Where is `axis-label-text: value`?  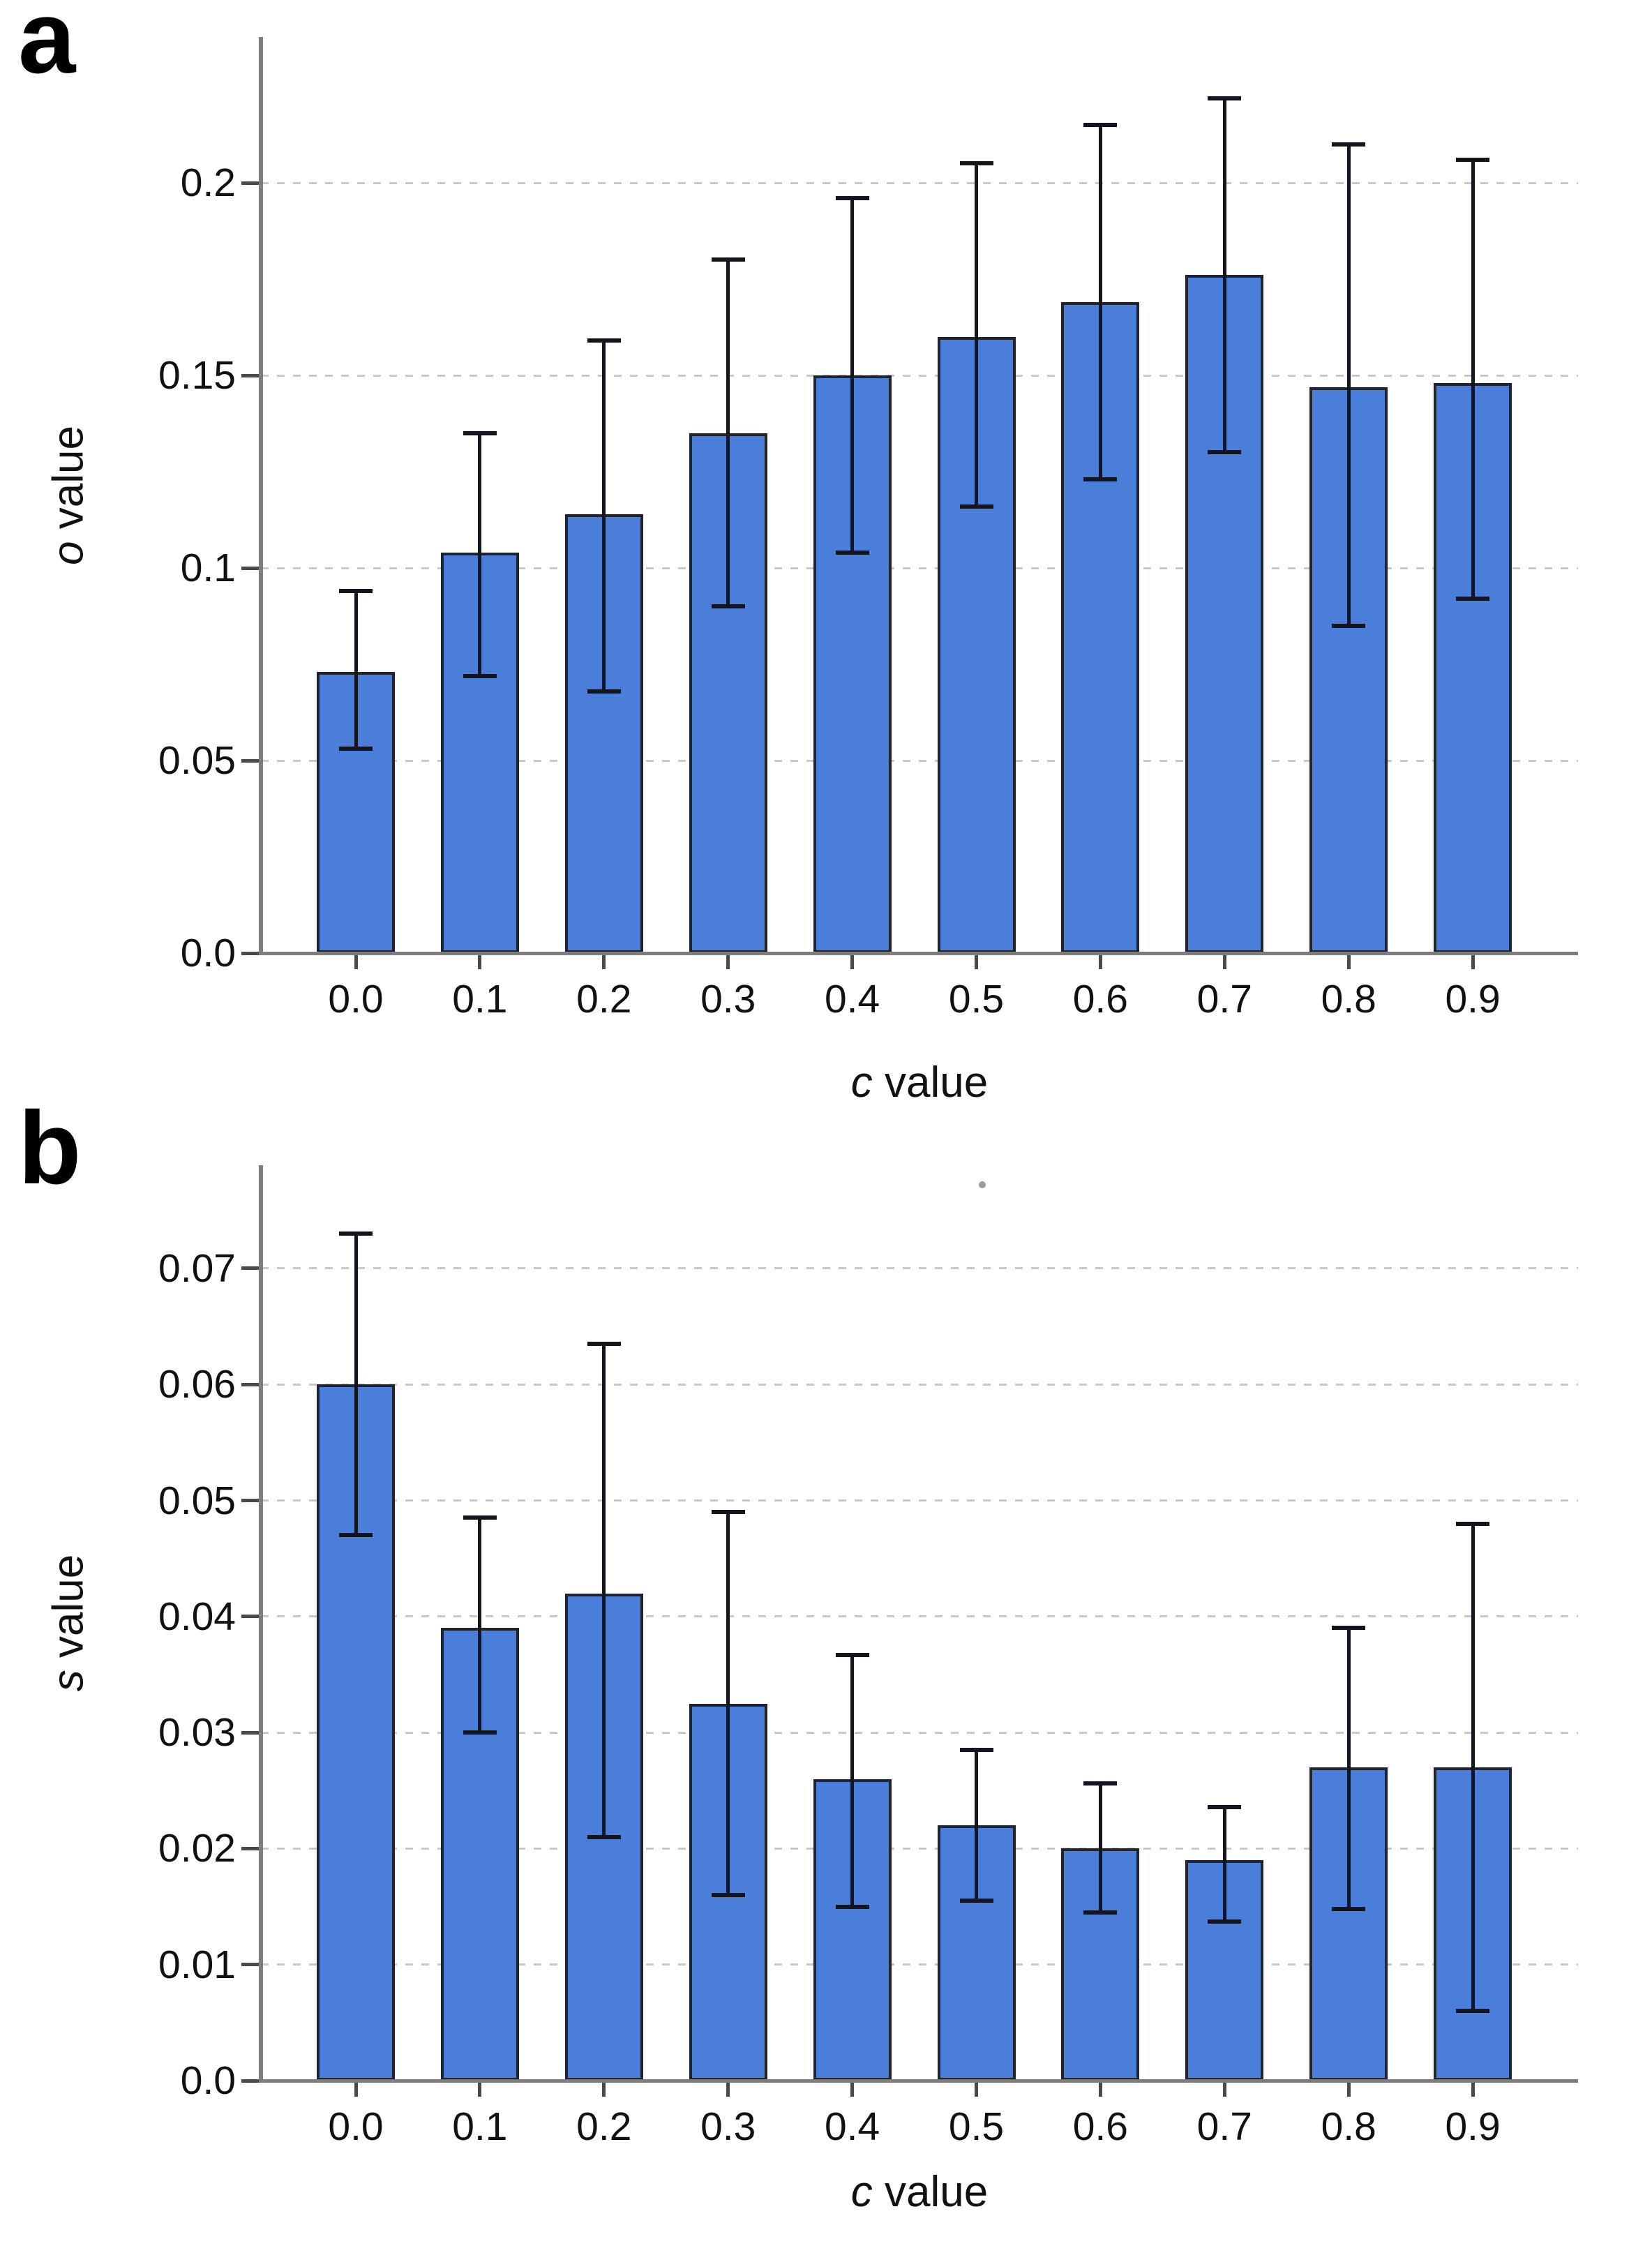
axis-label-text: value is located at coordinates (930, 2192).